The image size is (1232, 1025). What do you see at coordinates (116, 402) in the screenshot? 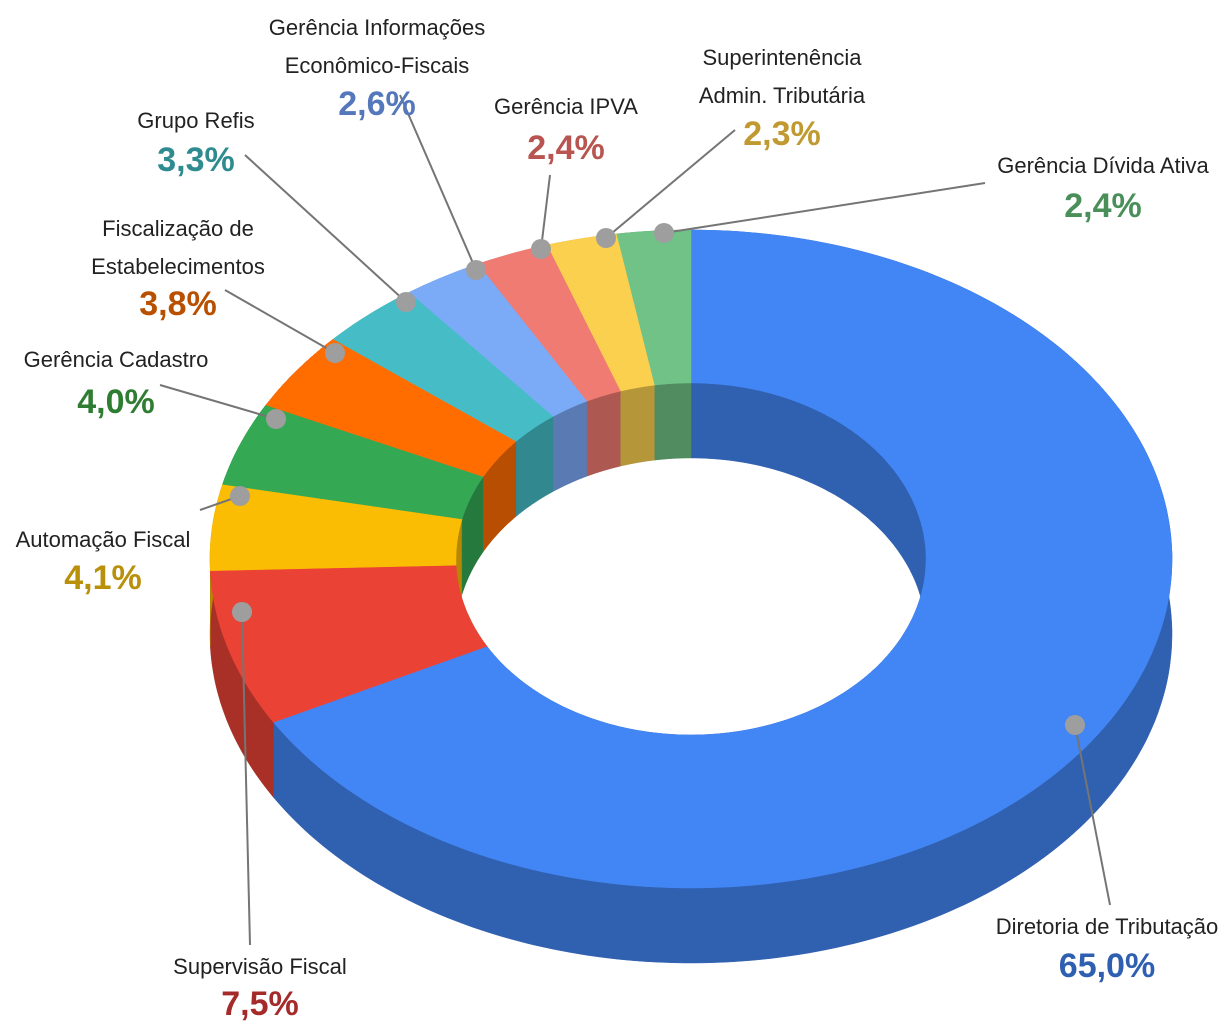
I see `value-label: 4,0%` at bounding box center [116, 402].